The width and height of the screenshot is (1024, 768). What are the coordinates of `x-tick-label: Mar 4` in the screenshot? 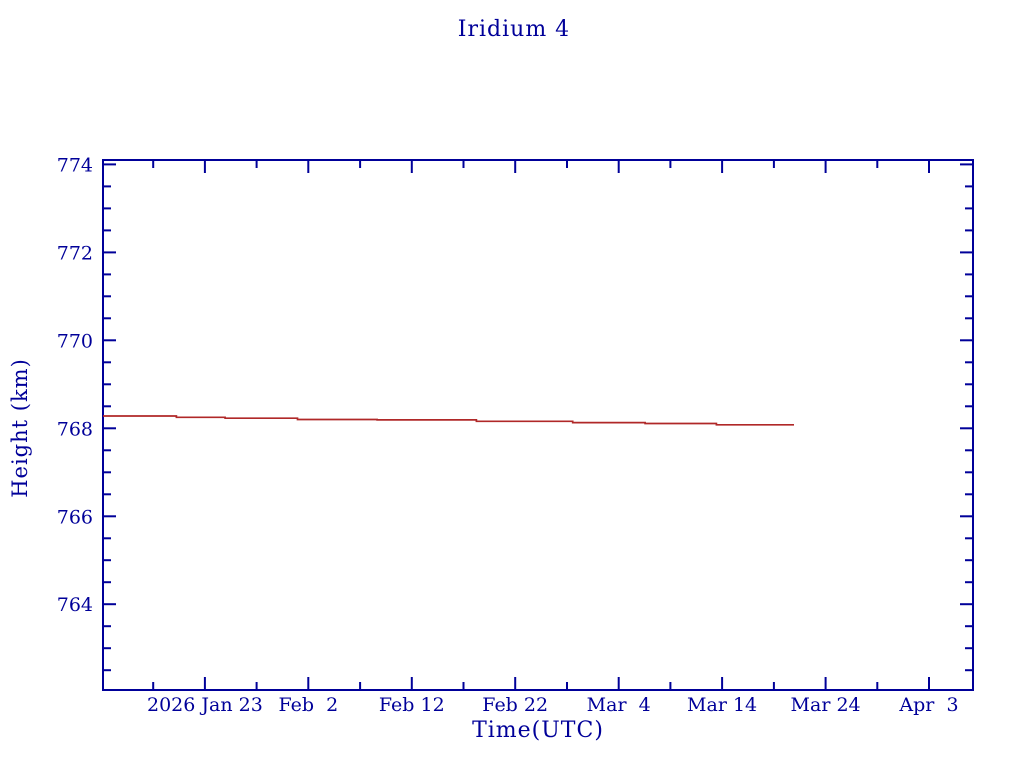 It's located at (619, 705).